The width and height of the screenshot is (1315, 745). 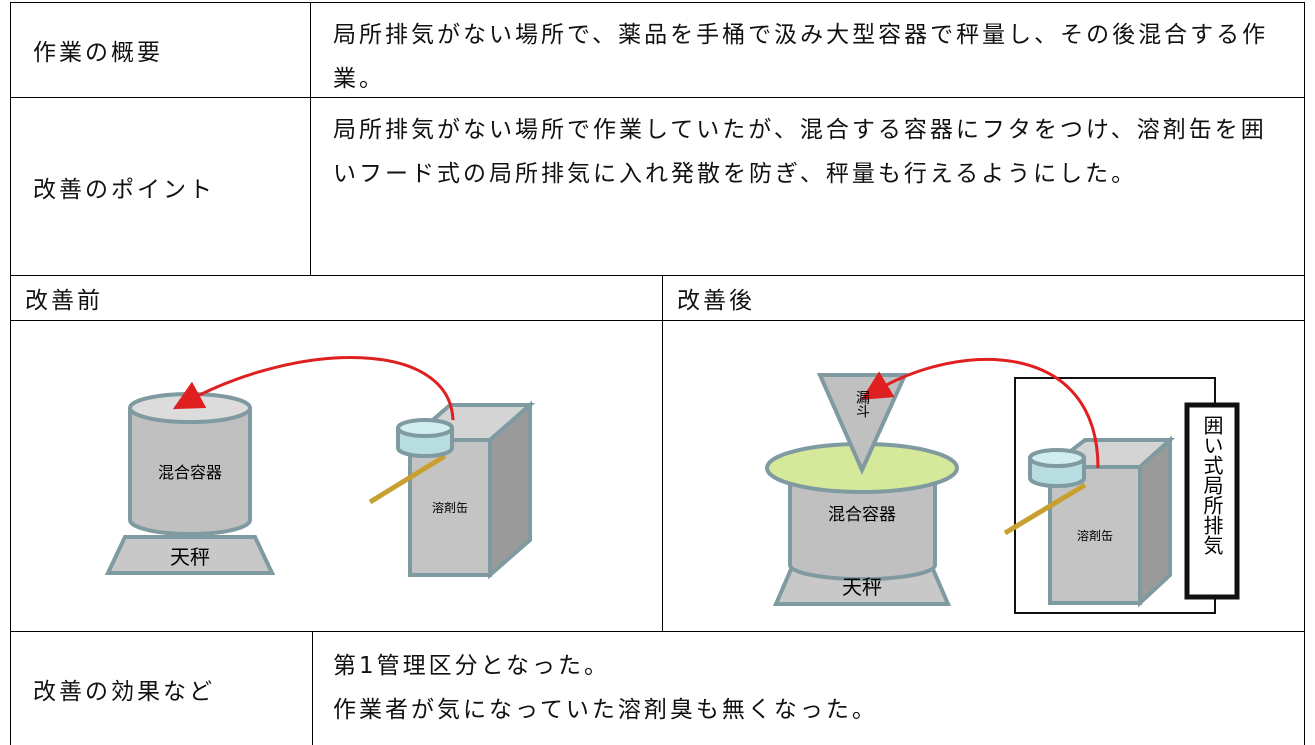 What do you see at coordinates (160, 186) in the screenshot?
I see `row-label: 改善のポイント` at bounding box center [160, 186].